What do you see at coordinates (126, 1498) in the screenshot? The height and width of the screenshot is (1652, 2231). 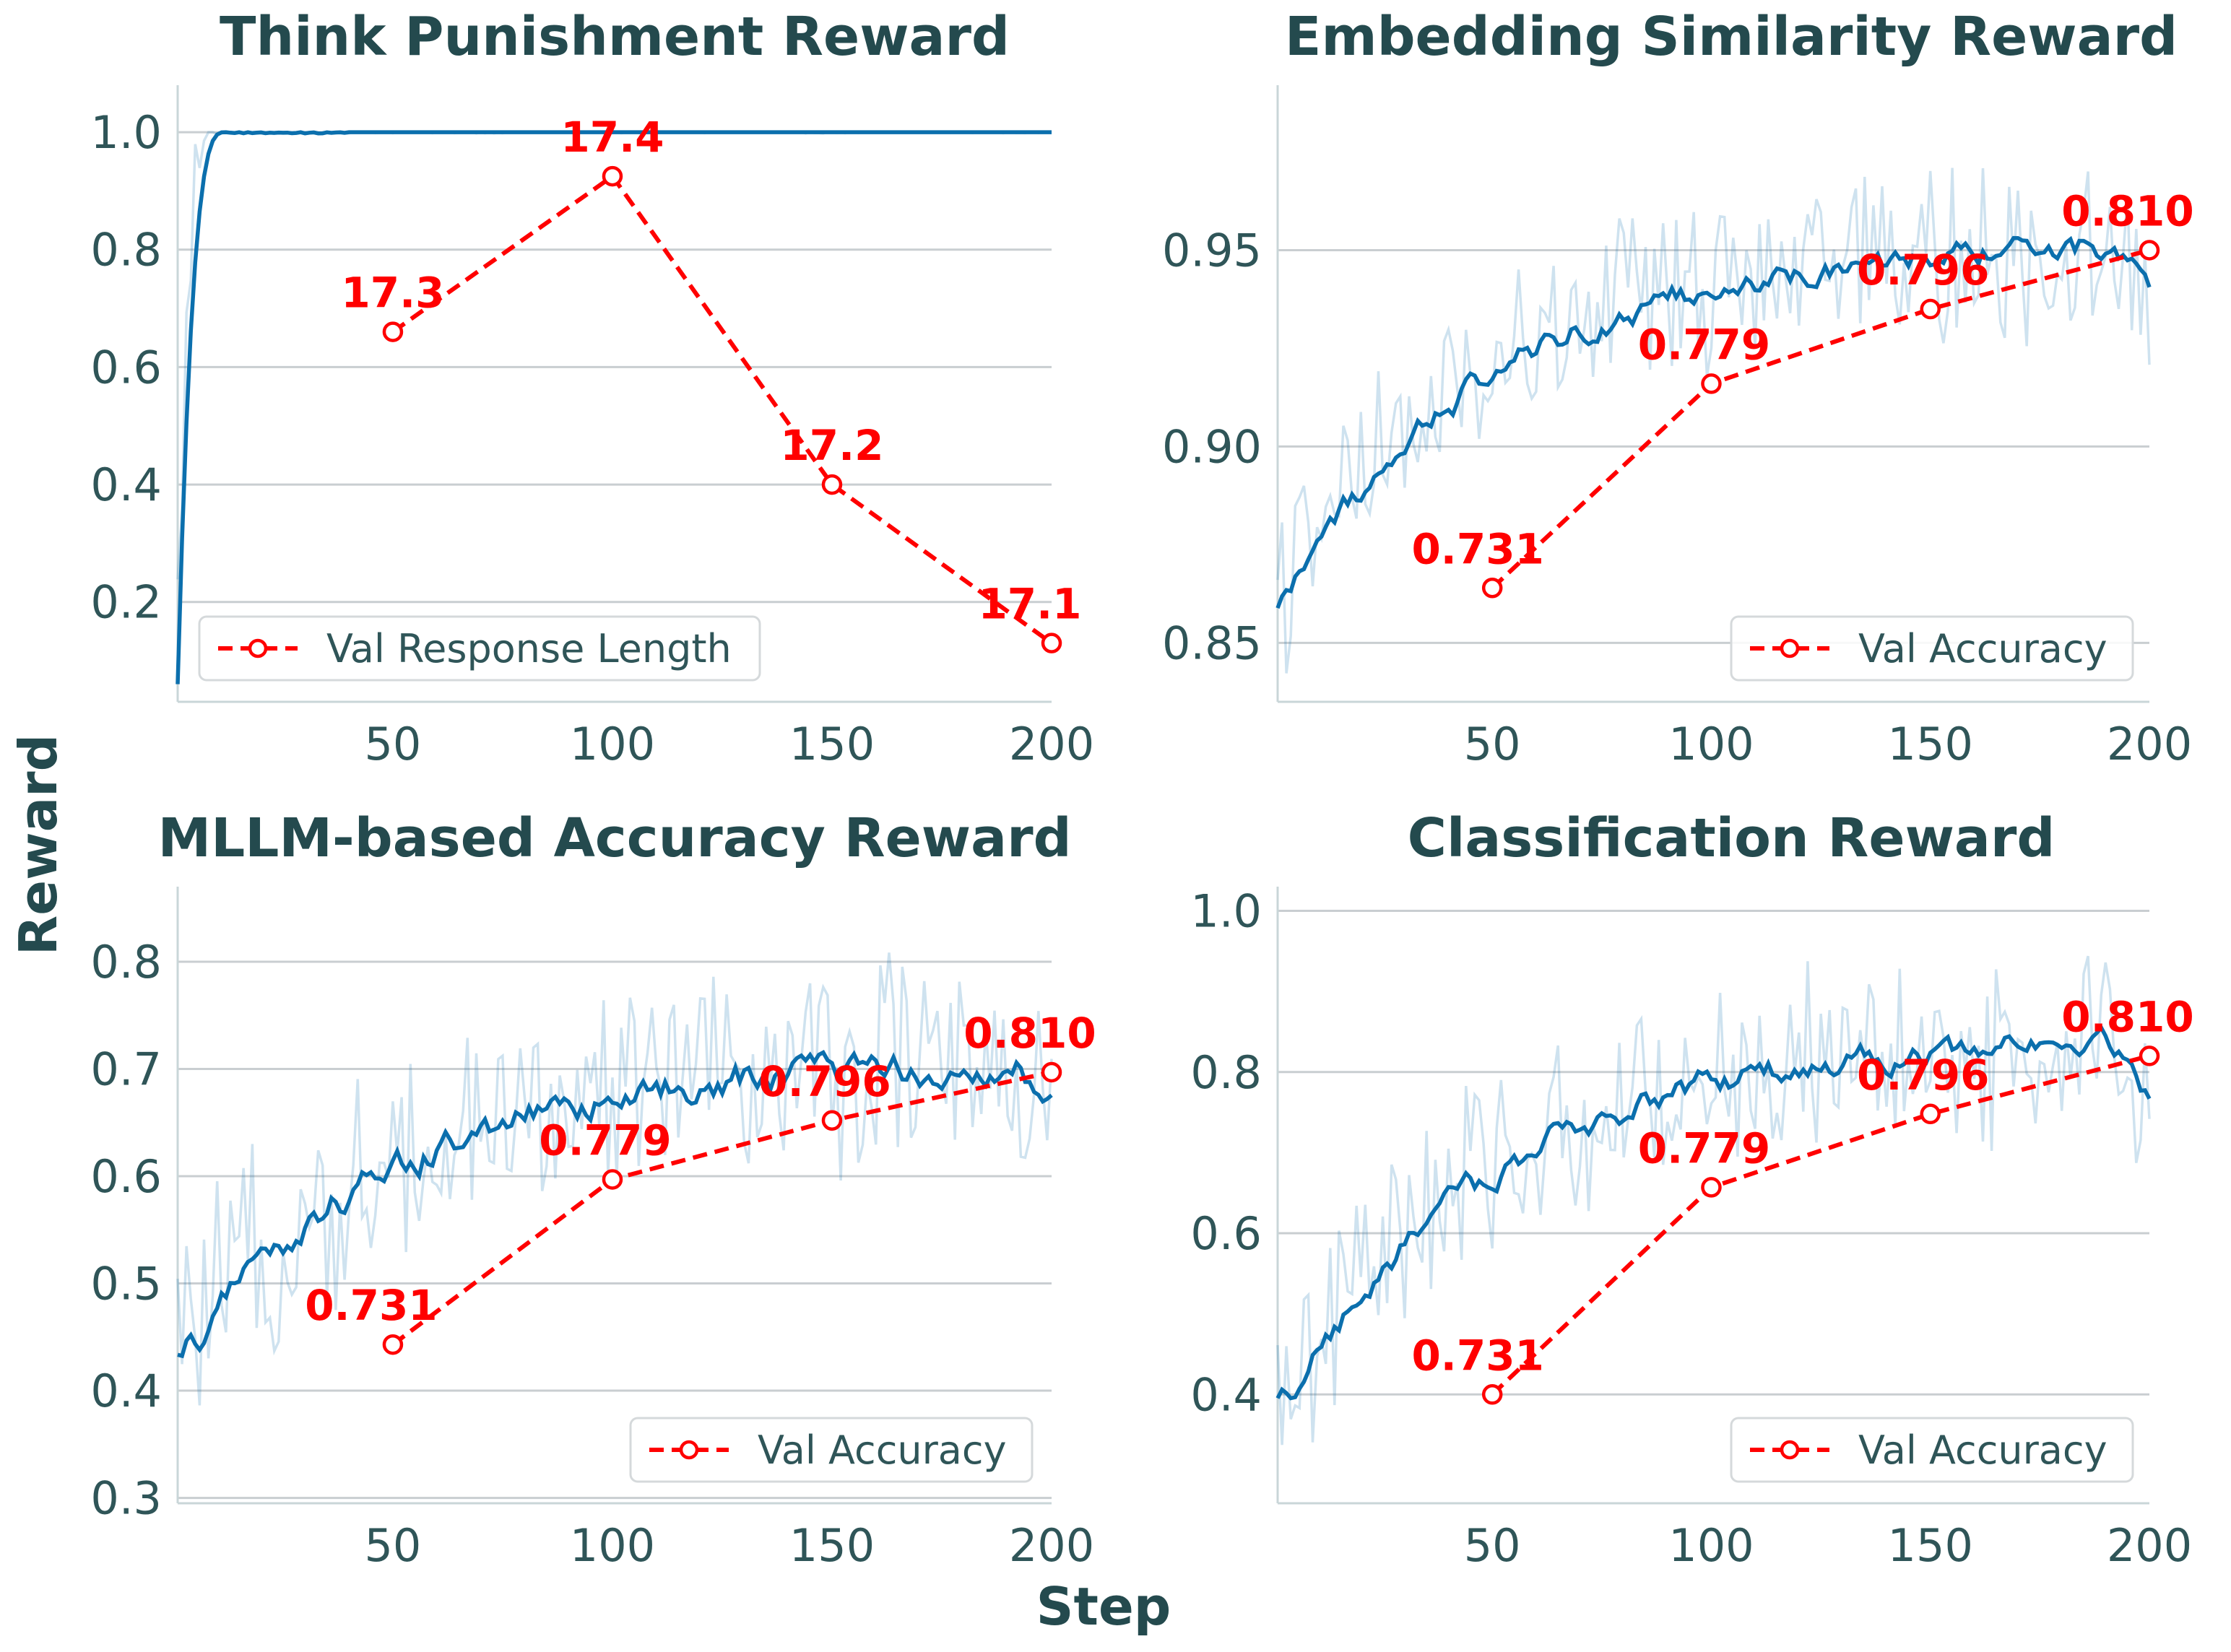 I see `y-tick-label: 0.3` at bounding box center [126, 1498].